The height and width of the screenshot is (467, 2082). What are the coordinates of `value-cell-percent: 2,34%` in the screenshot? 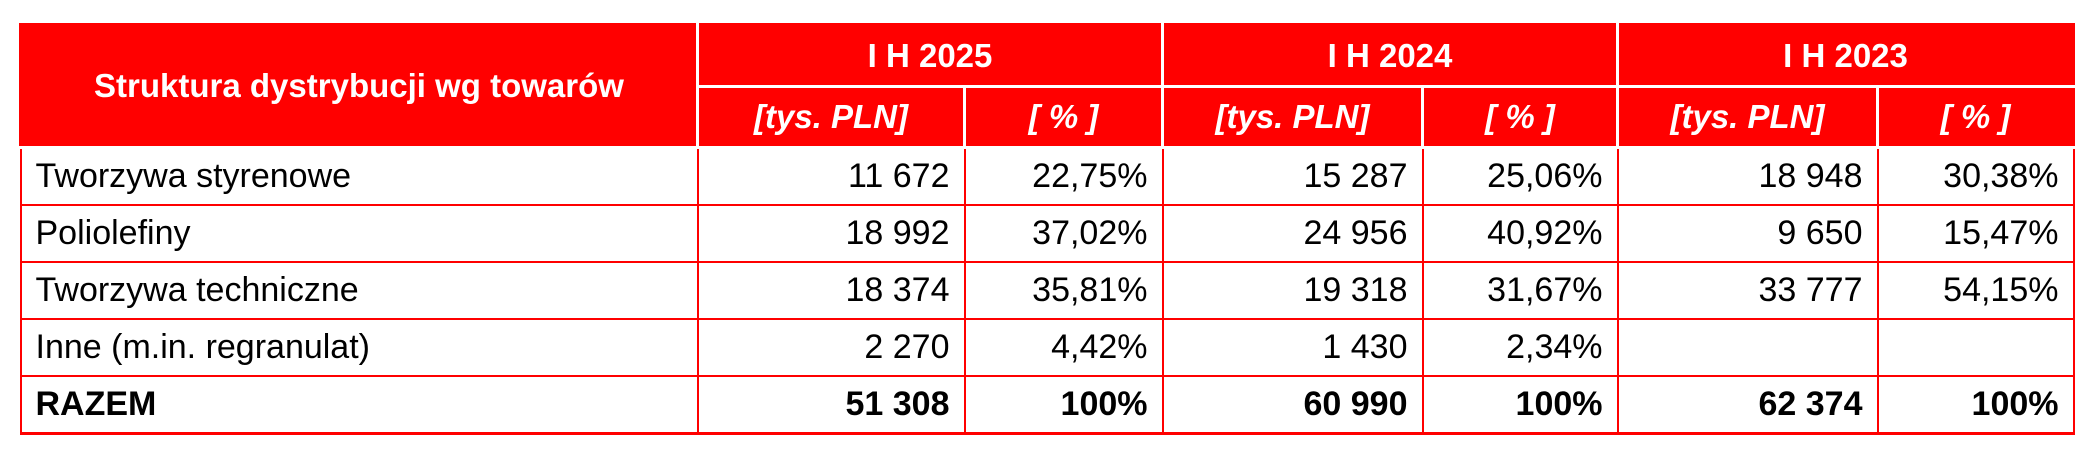 It's located at (1520, 347).